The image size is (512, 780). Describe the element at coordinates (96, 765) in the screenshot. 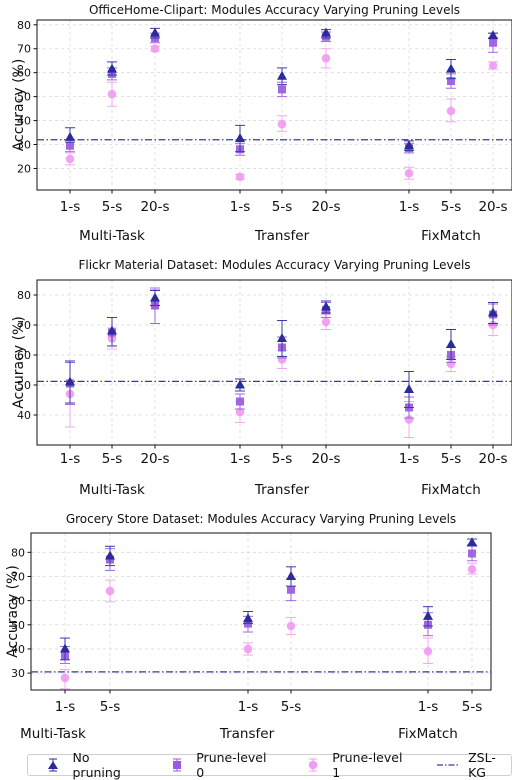

I see `legend-label: No pruning` at that location.